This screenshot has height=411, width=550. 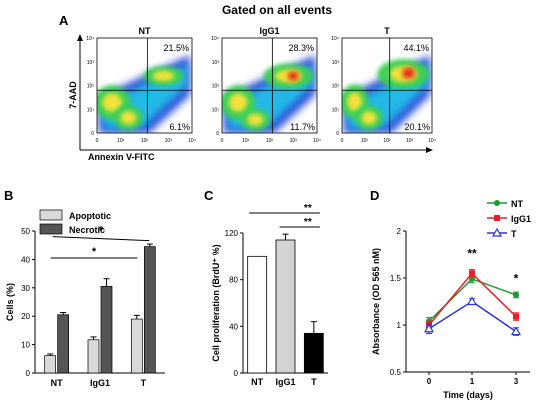 I want to click on x-tick-label: 3, so click(x=516, y=381).